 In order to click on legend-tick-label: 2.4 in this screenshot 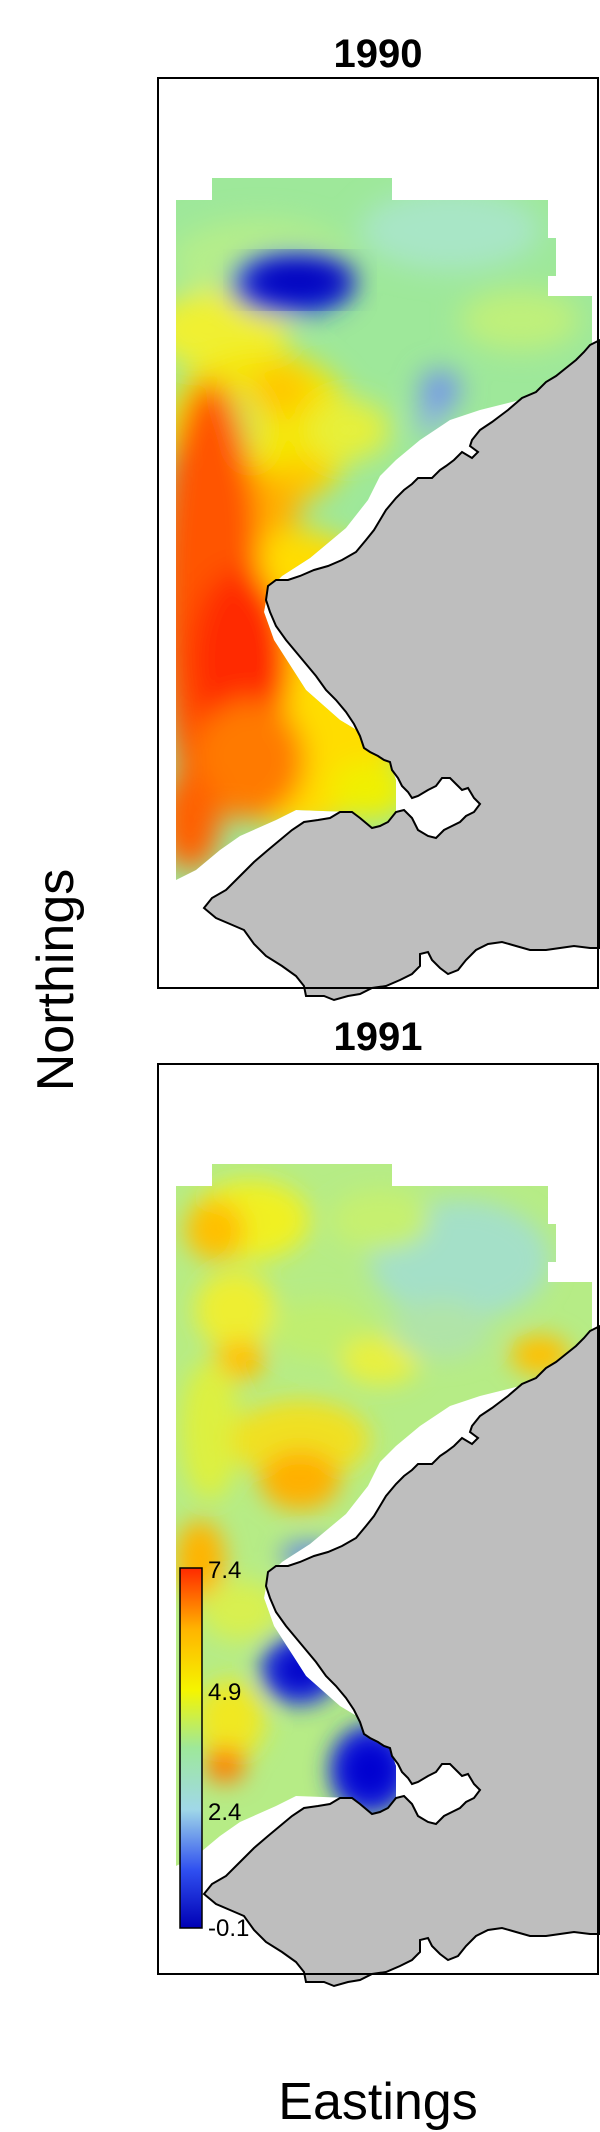, I will do `click(224, 1812)`.